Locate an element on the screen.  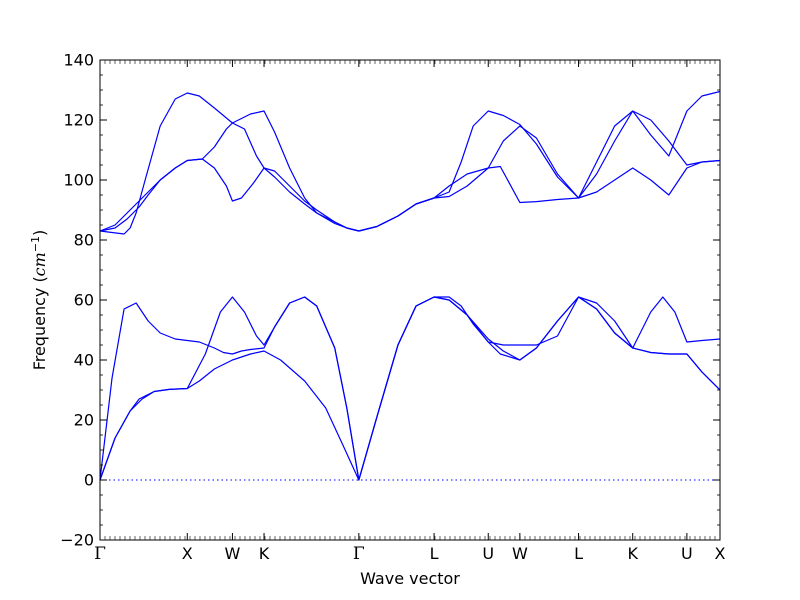
y-axis-label-sup: −1 is located at coordinates (35, 244).